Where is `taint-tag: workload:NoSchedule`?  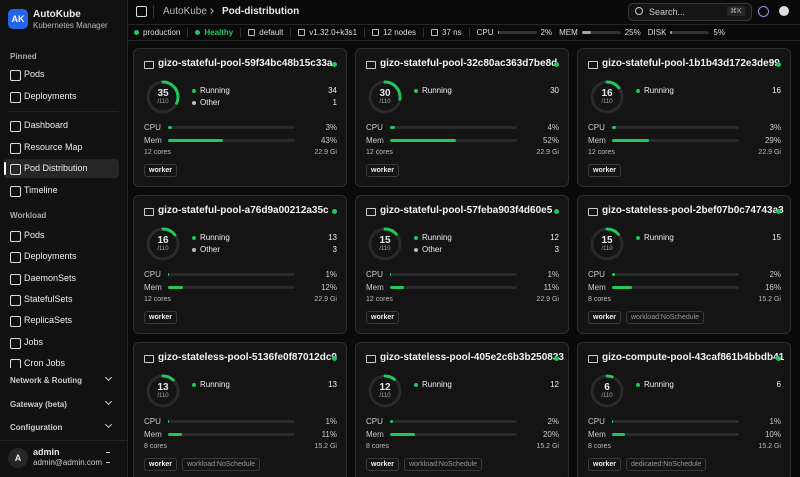
taint-tag: workload:NoSchedule is located at coordinates (221, 464).